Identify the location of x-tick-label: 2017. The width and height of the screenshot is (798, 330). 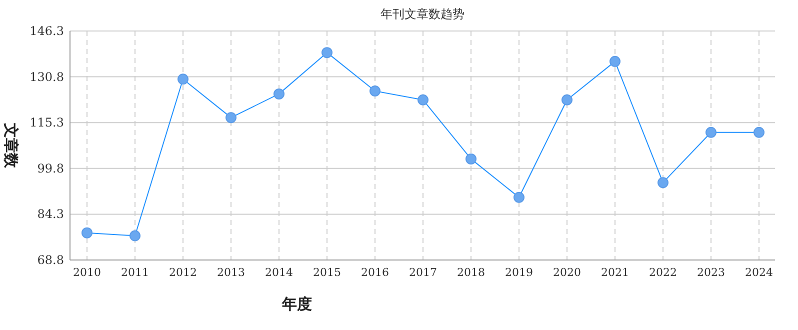
(423, 272).